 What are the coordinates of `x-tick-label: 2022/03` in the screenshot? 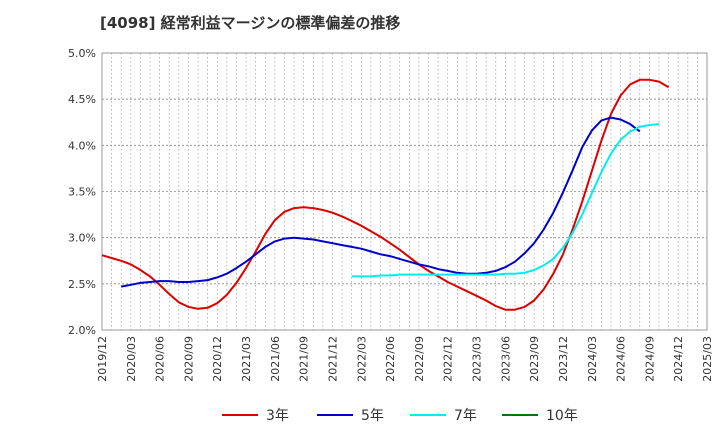 It's located at (361, 359).